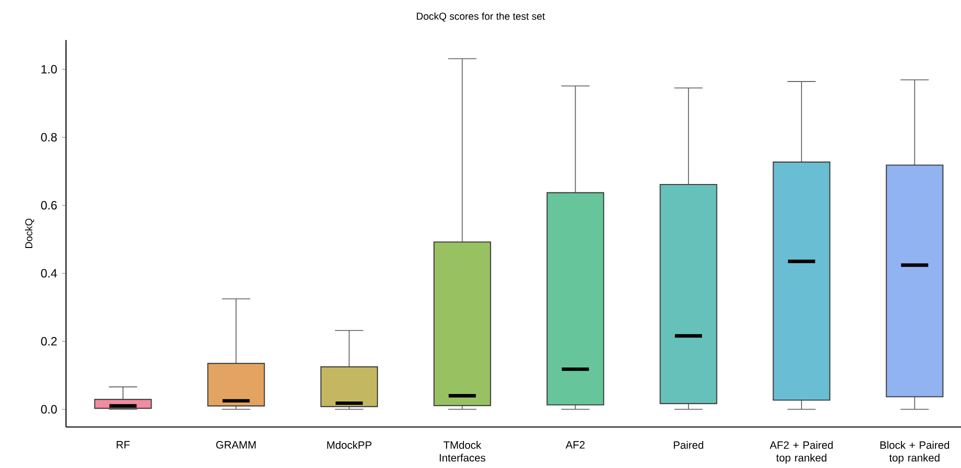  I want to click on chart-title: DockQ scores for the test set, so click(480, 17).